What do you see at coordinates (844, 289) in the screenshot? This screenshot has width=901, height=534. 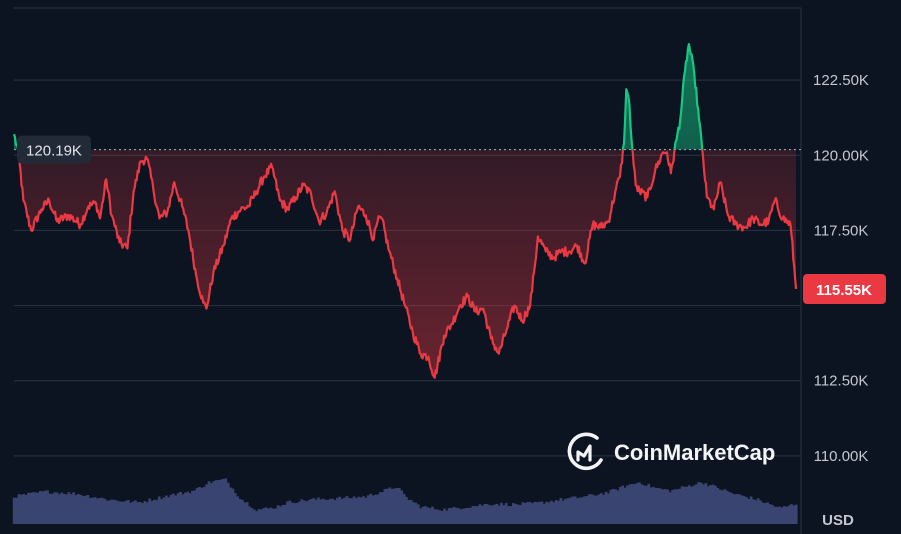 I see `current-price-label: 115.55K` at bounding box center [844, 289].